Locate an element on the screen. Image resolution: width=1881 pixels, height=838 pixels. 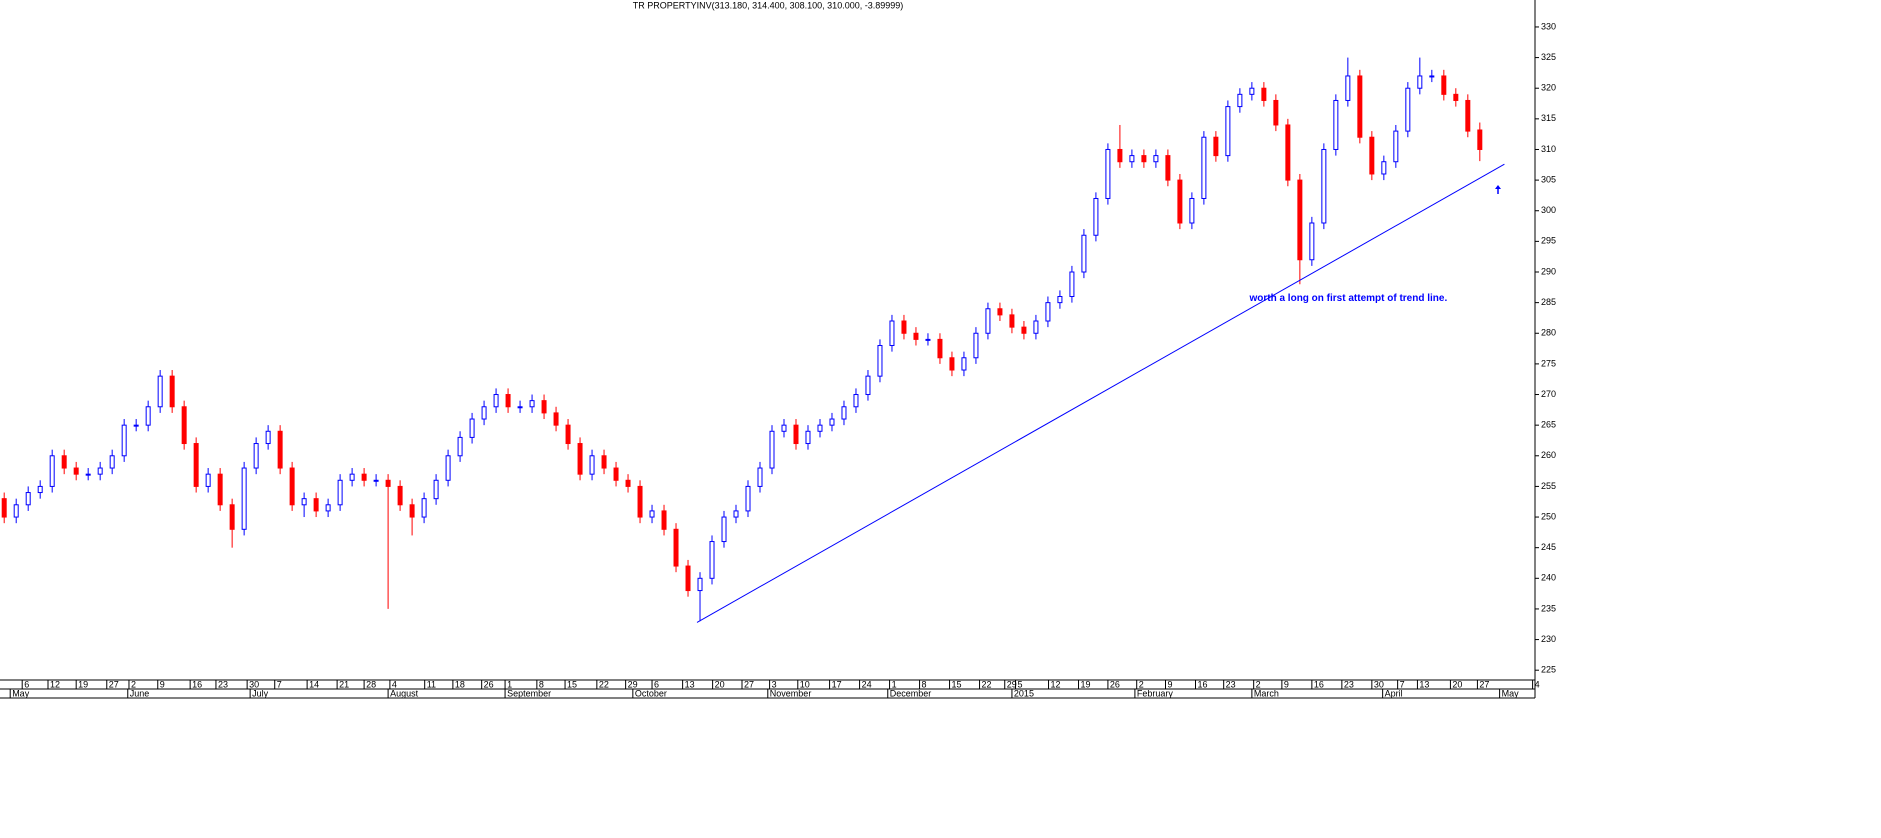
y-tick-label: 245 is located at coordinates (1548, 547).